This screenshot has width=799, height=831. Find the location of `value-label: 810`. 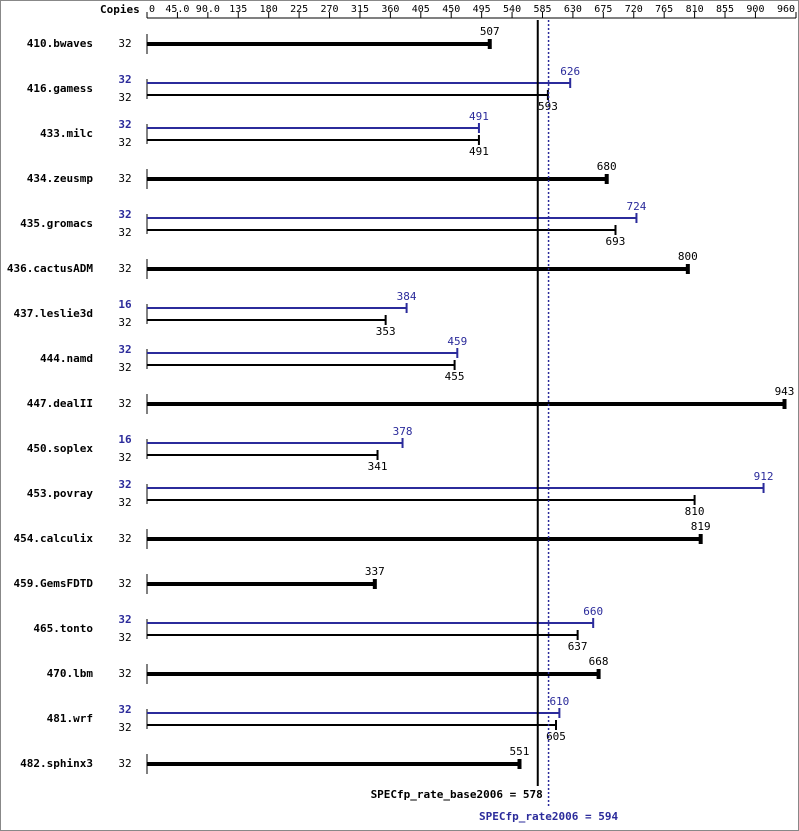

value-label: 810 is located at coordinates (695, 511).